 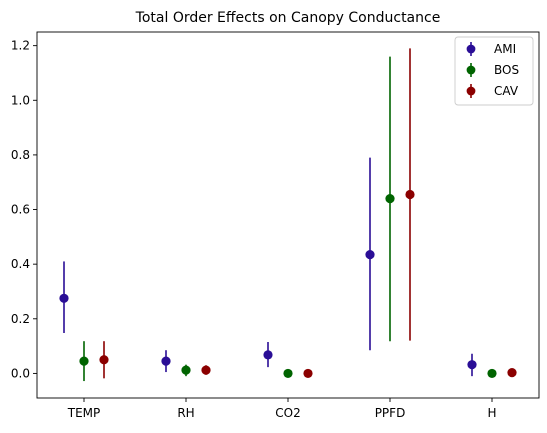 What do you see at coordinates (287, 413) in the screenshot?
I see `x-tick-label: CO2` at bounding box center [287, 413].